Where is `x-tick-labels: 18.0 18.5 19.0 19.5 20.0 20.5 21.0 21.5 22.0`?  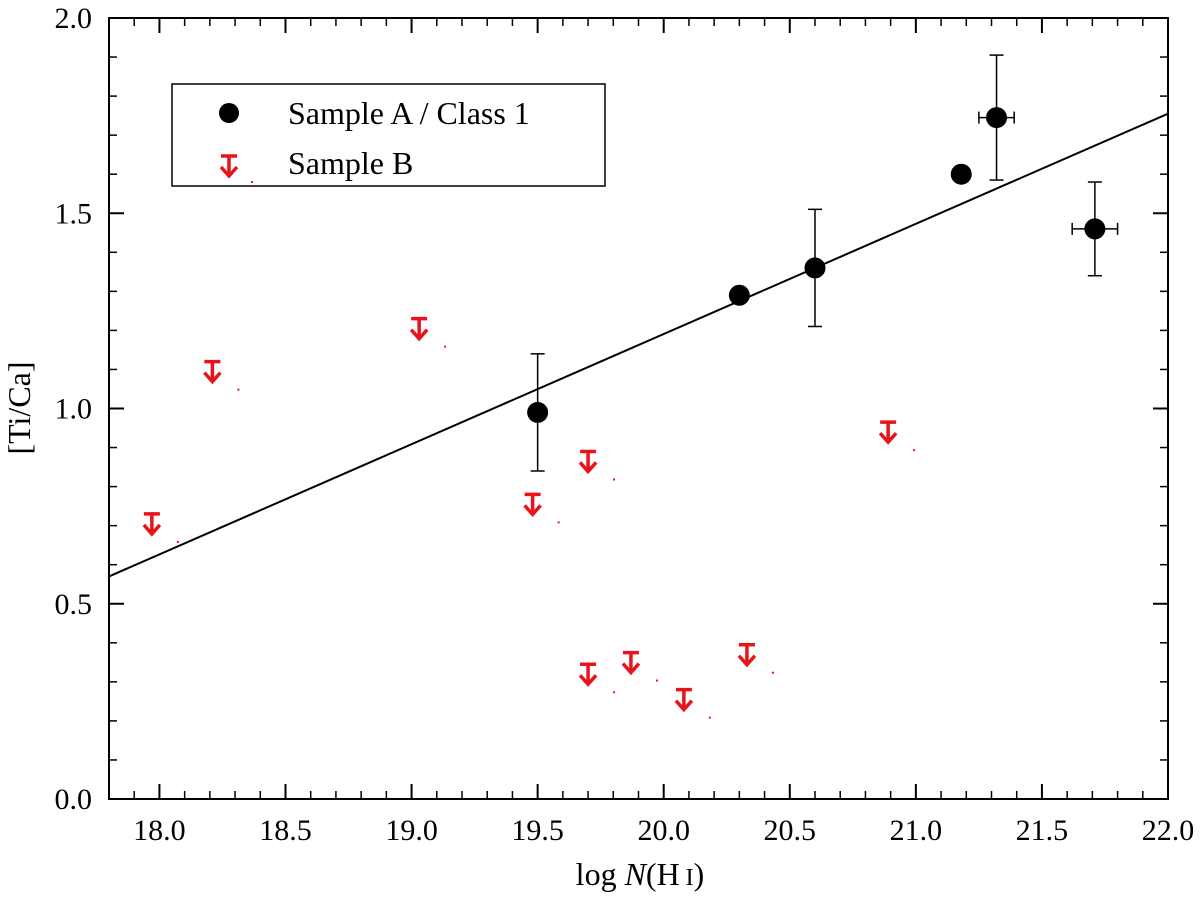
x-tick-labels: 18.0 18.5 19.0 19.5 20.0 20.5 21.0 21.5 22.0 is located at coordinates (663, 830).